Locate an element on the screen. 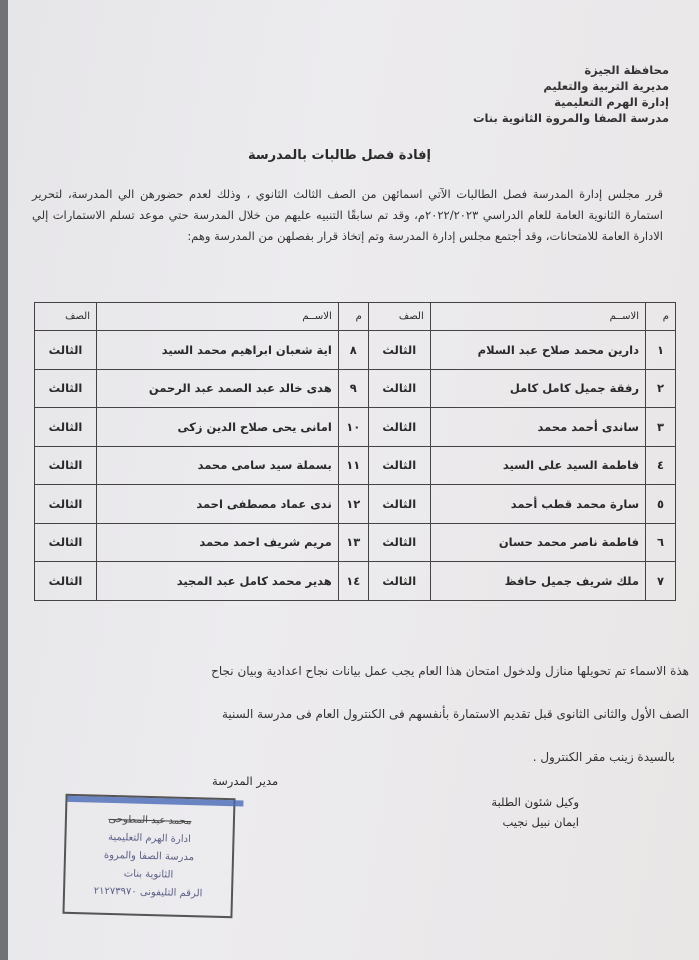  row-number: ٧ is located at coordinates (660, 581).